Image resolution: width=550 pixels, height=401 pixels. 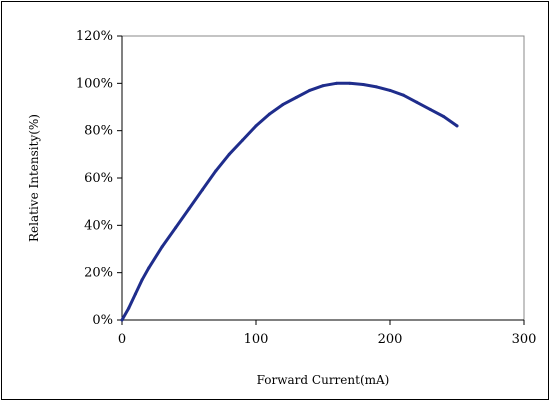 I want to click on y-tick-label: 100%, so click(x=94, y=83).